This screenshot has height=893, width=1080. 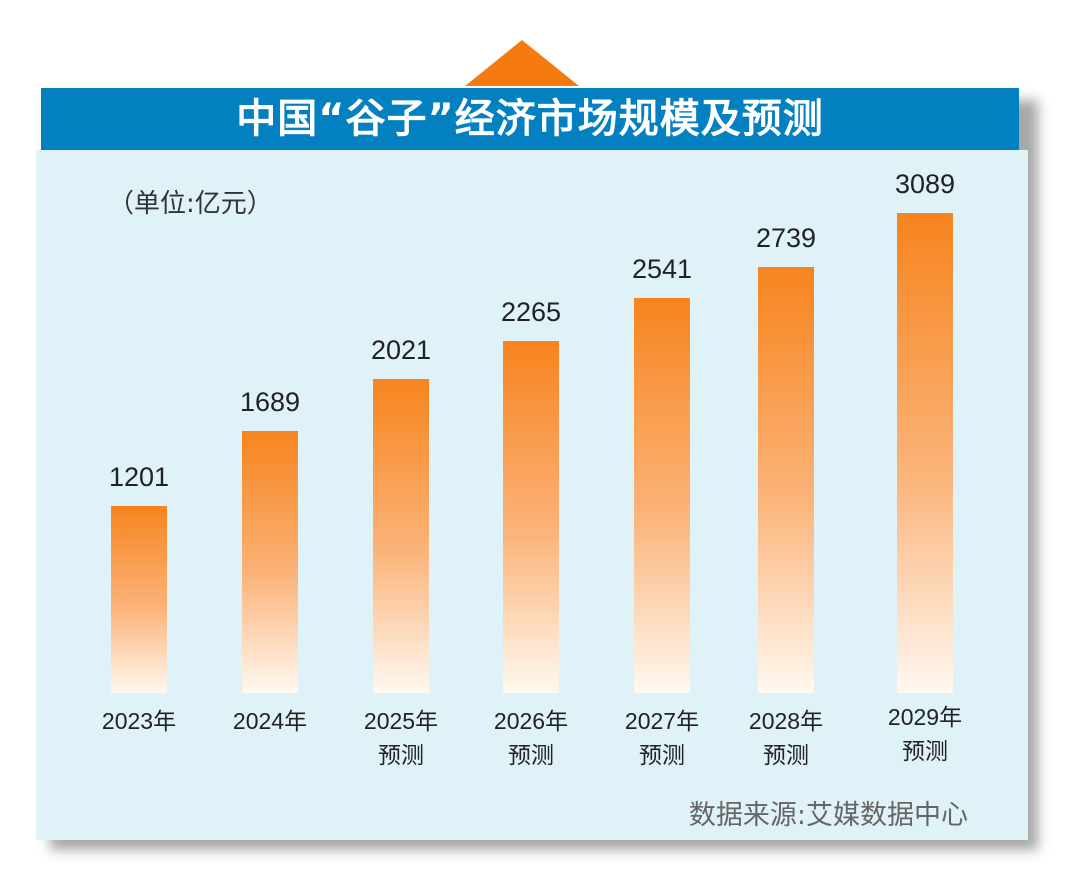 I want to click on bar-2023年, so click(x=139, y=599).